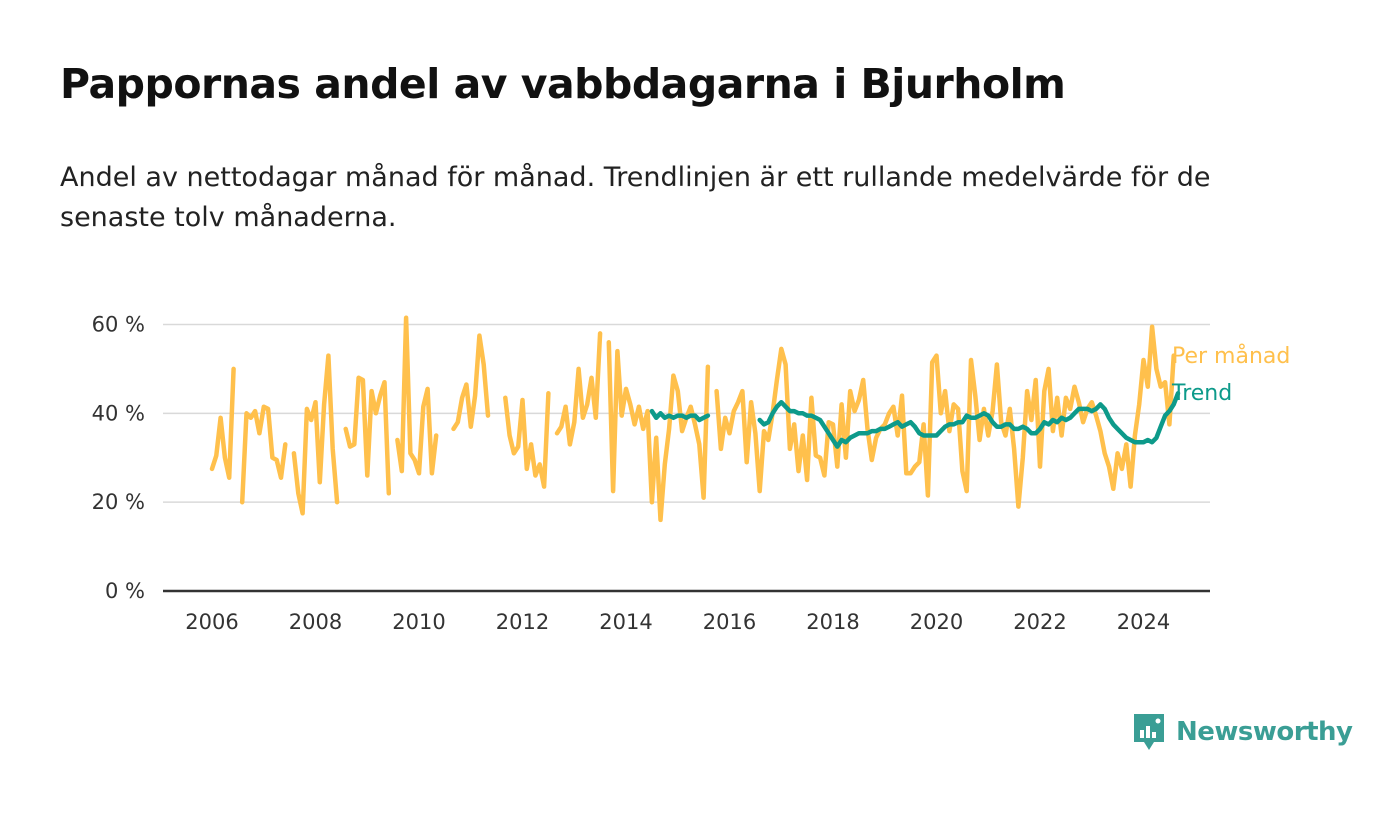 The image size is (1400, 813). What do you see at coordinates (625, 622) in the screenshot?
I see `x-tick-label: 2014` at bounding box center [625, 622].